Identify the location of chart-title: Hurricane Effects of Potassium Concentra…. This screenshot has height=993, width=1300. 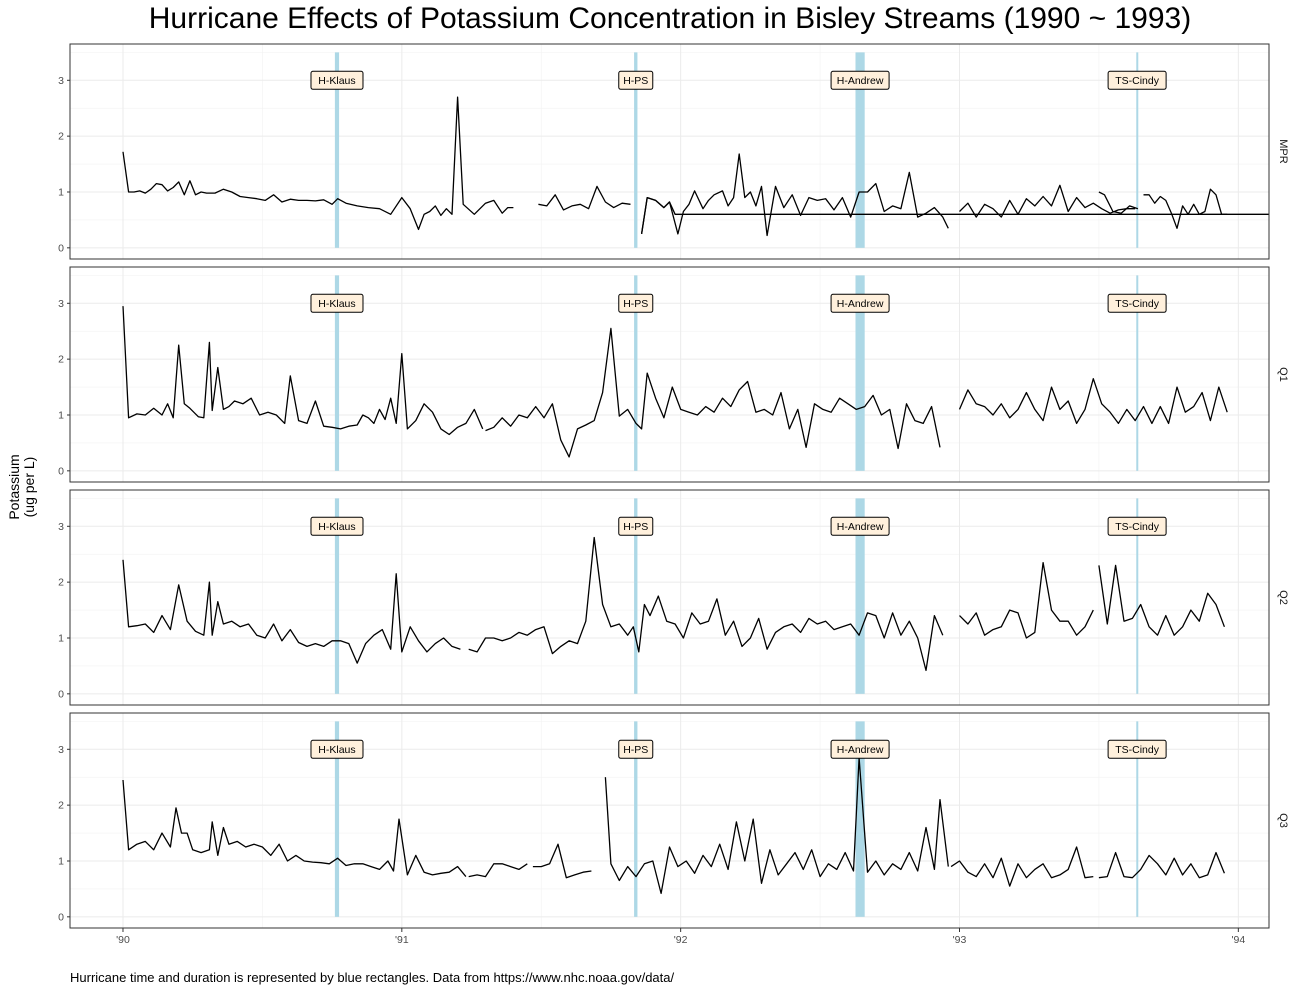
(670, 18).